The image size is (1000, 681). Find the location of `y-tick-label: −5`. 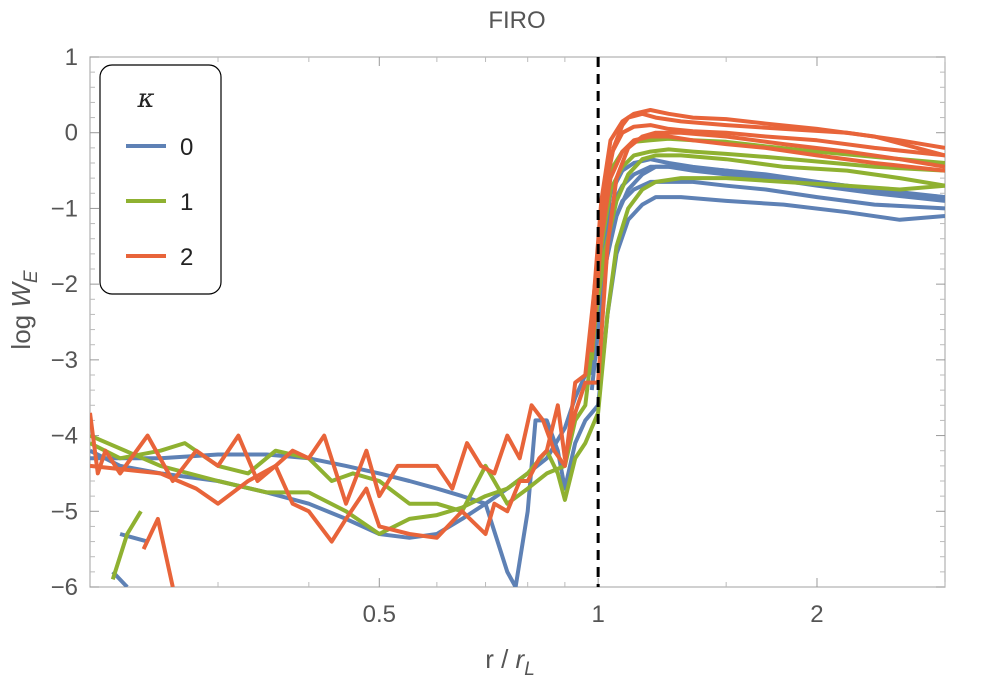

y-tick-label: −5 is located at coordinates (64, 511).